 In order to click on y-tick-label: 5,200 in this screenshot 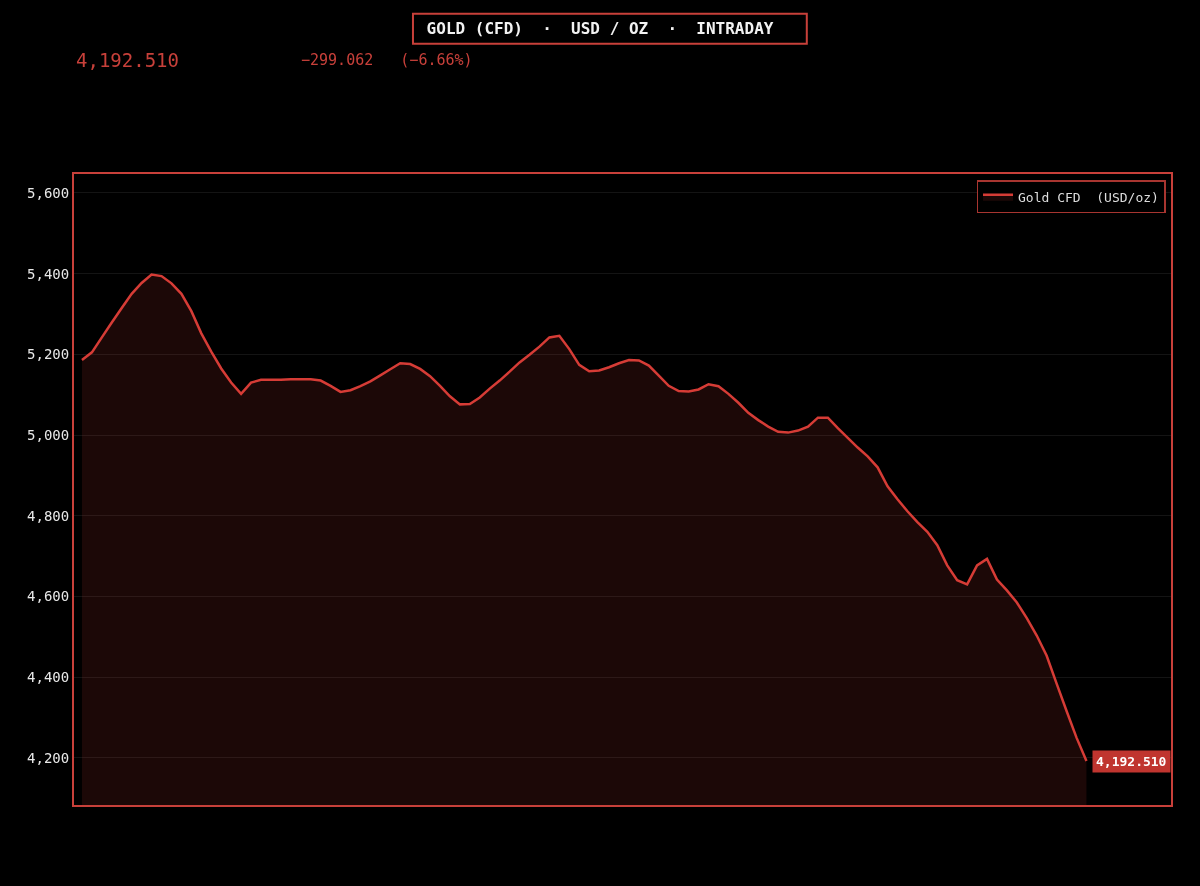, I will do `click(48, 354)`.